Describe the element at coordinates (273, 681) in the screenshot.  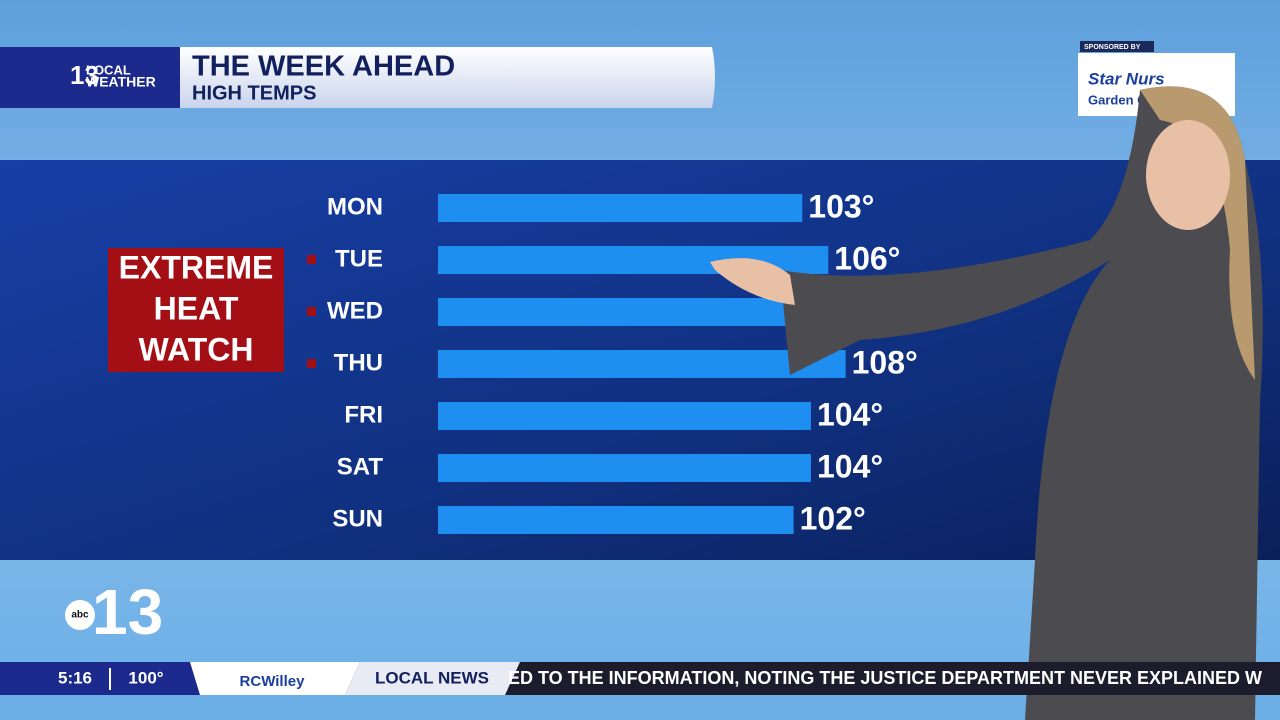
I see `ticker-sponsor: RCWilley` at that location.